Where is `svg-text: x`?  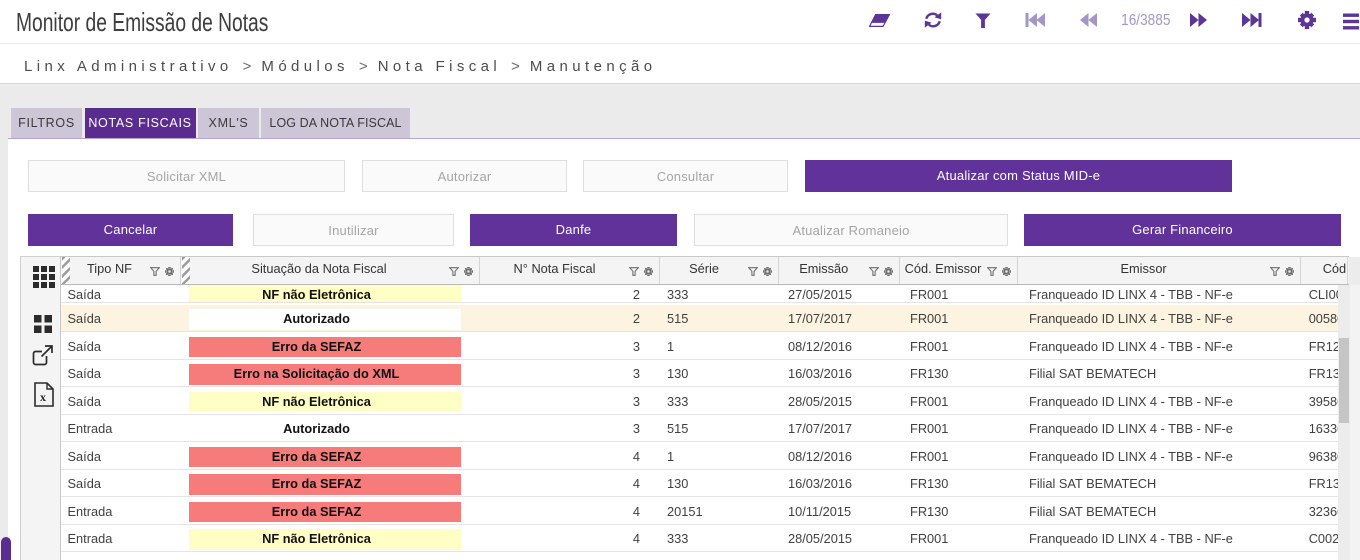
svg-text: x is located at coordinates (43, 397).